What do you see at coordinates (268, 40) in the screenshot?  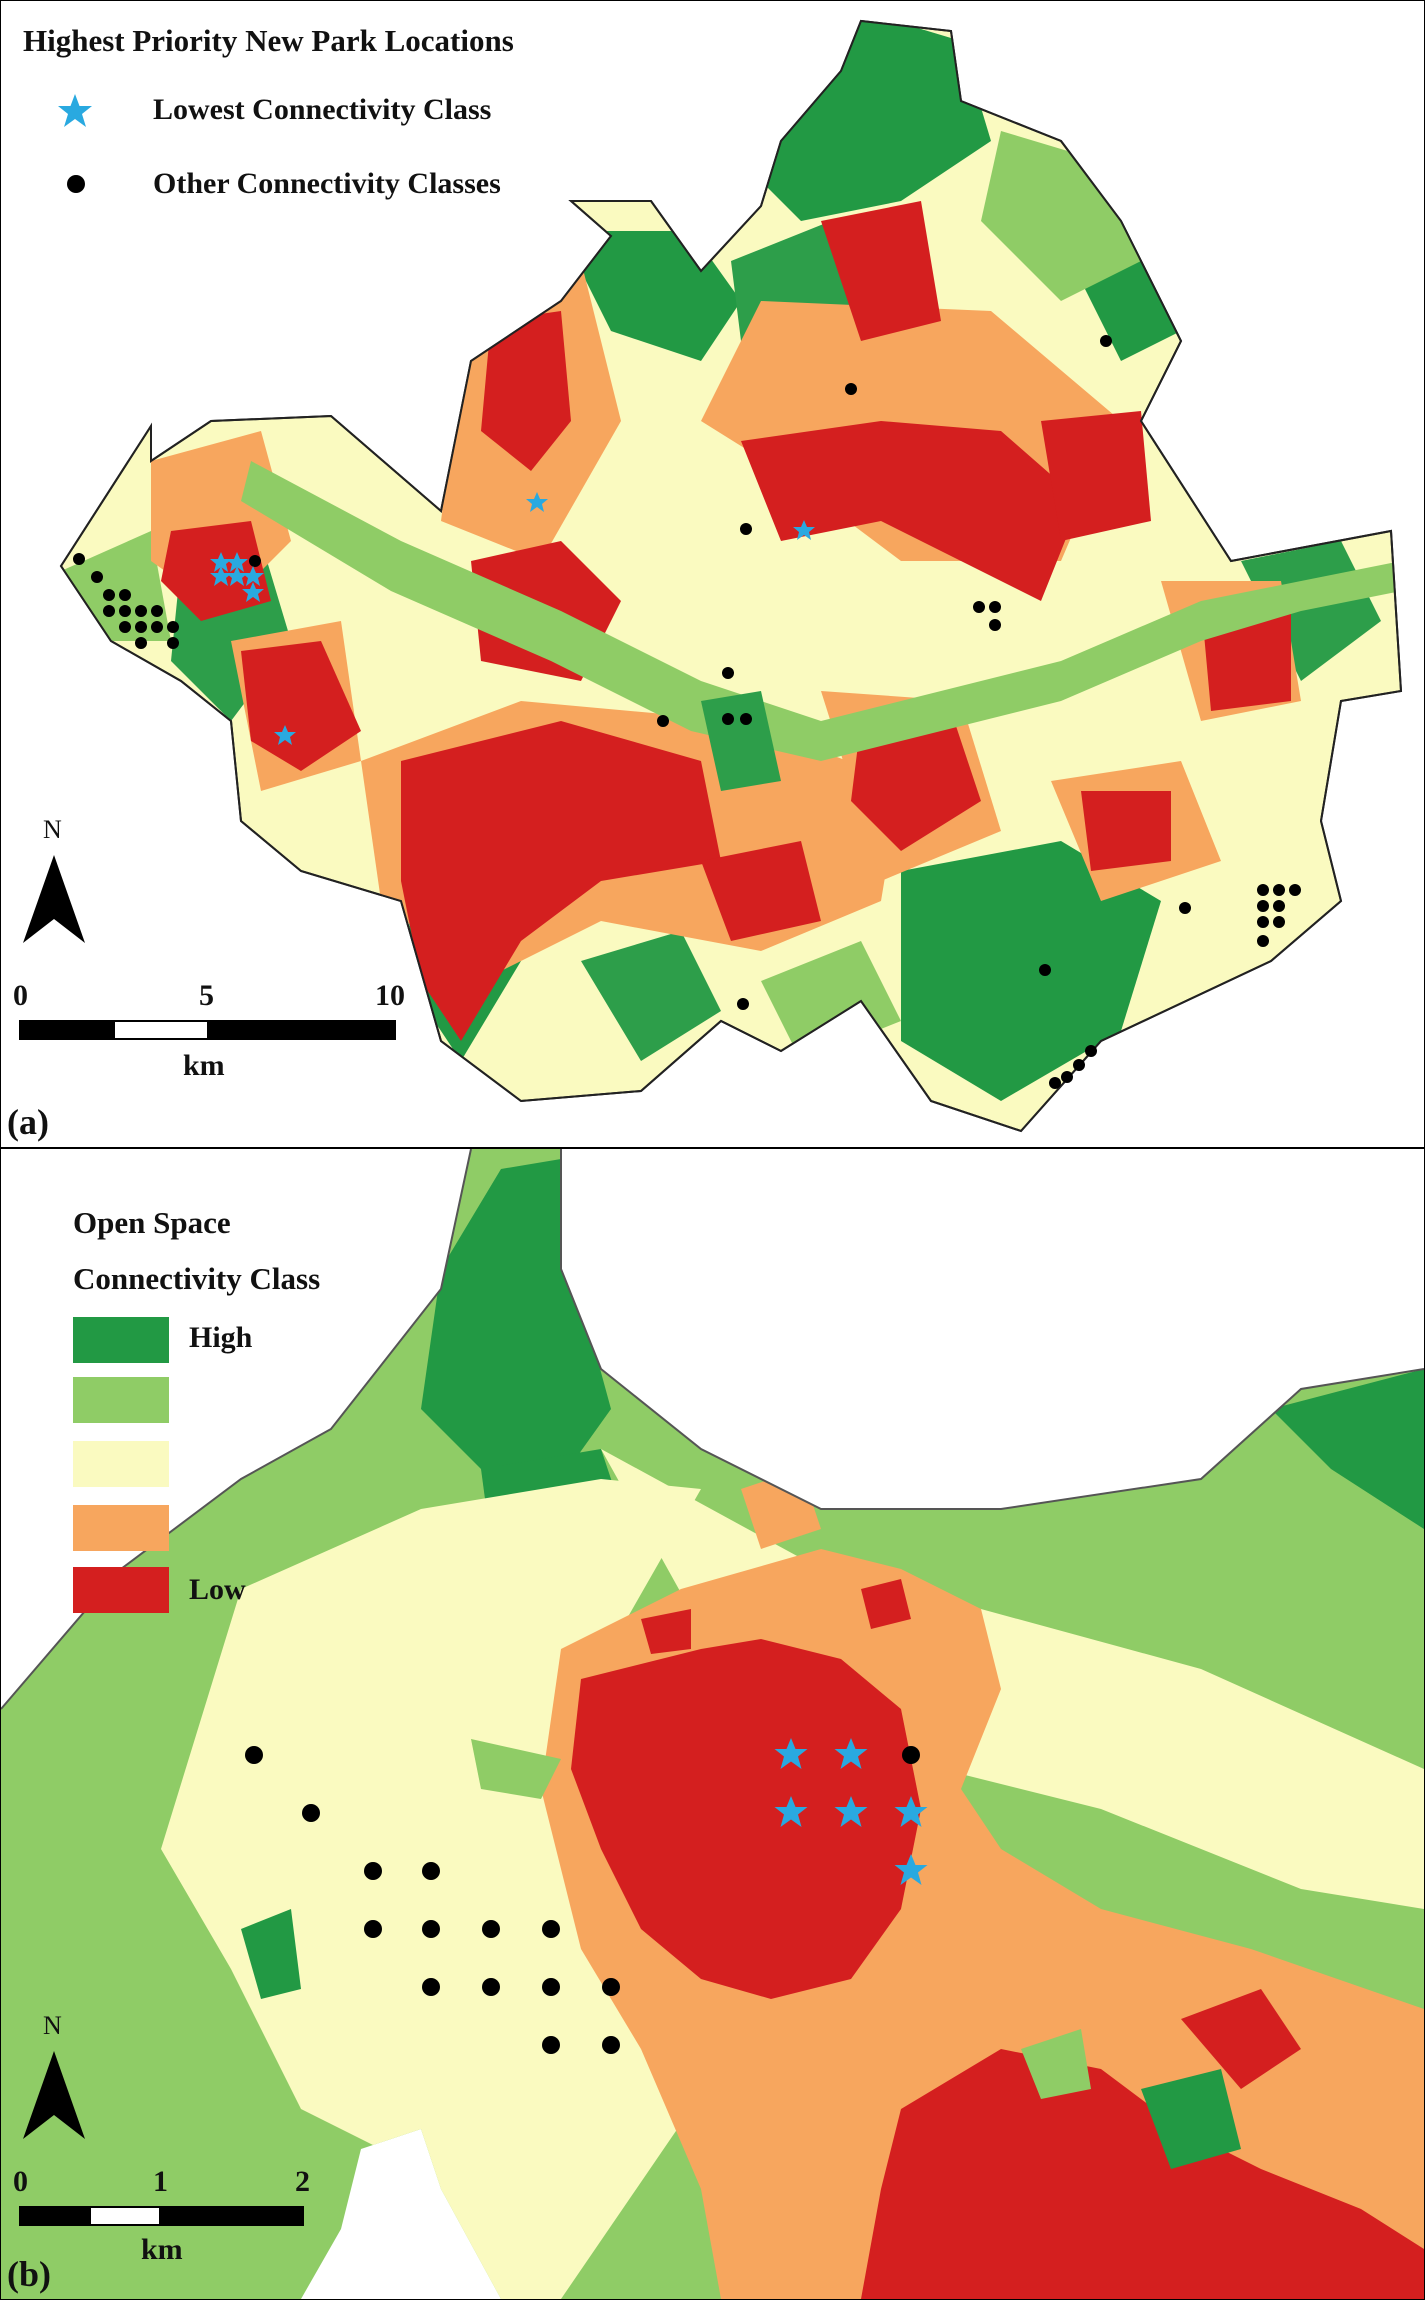 I see `legend-title: Highest Priority New Park Locations` at bounding box center [268, 40].